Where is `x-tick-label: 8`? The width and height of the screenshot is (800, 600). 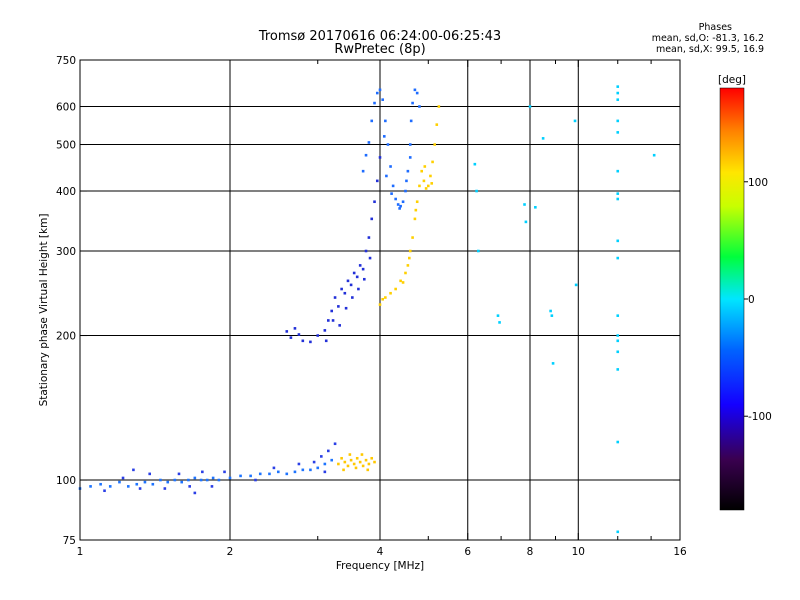 x-tick-label: 8 is located at coordinates (530, 552).